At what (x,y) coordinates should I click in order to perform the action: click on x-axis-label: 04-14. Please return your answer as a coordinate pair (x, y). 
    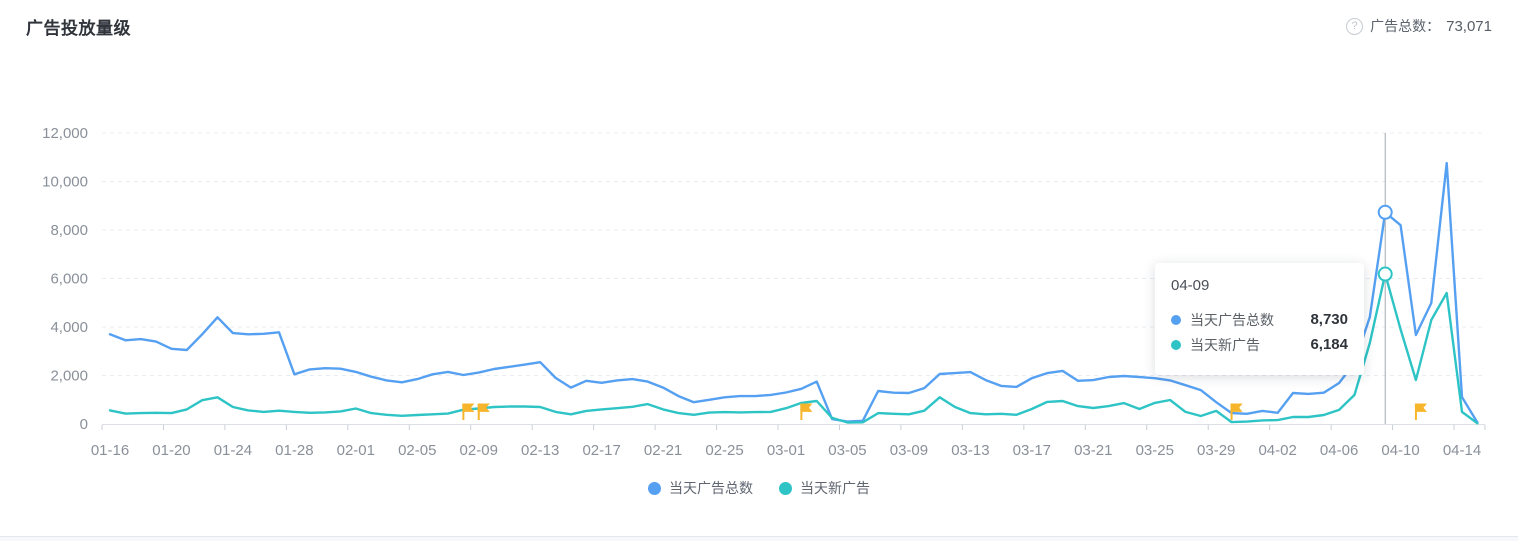
    Looking at the image, I should click on (1462, 450).